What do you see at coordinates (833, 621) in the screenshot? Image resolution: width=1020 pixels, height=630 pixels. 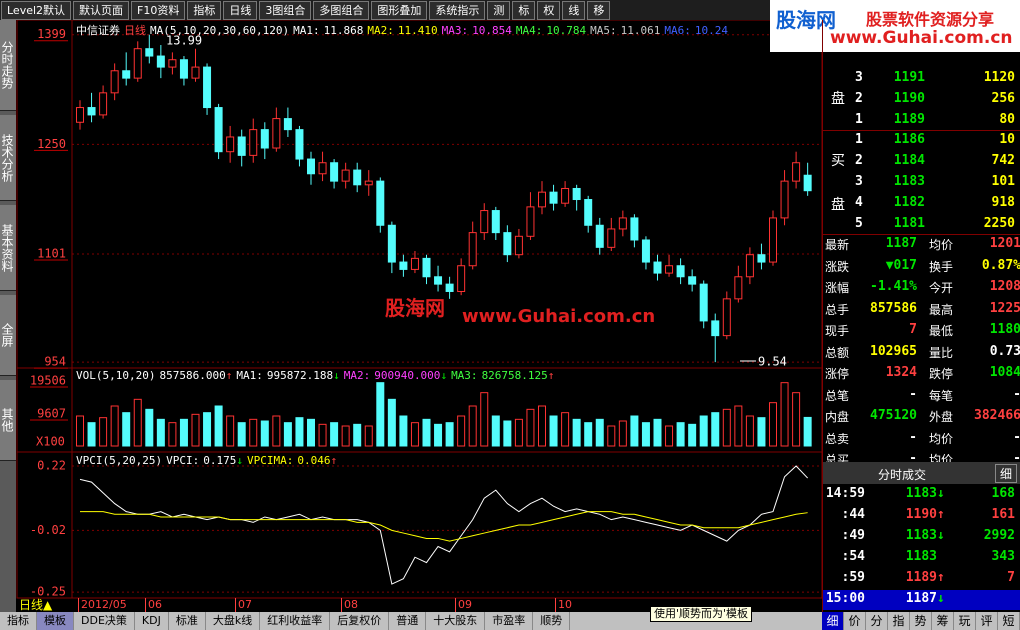 I see `right-tab: 细` at bounding box center [833, 621].